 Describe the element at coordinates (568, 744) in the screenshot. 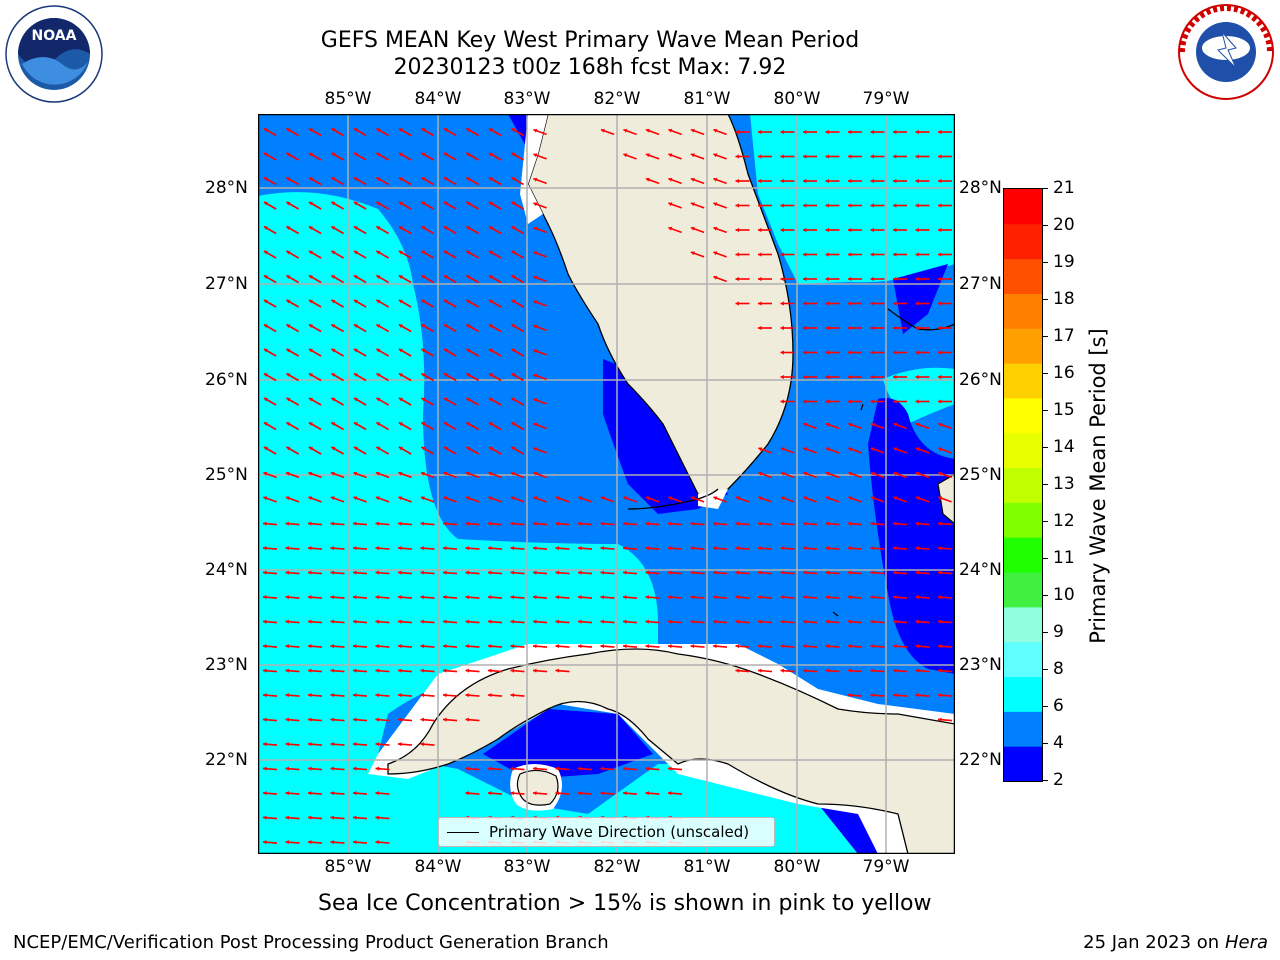

I see `water-2-4s-south-cuba` at that location.